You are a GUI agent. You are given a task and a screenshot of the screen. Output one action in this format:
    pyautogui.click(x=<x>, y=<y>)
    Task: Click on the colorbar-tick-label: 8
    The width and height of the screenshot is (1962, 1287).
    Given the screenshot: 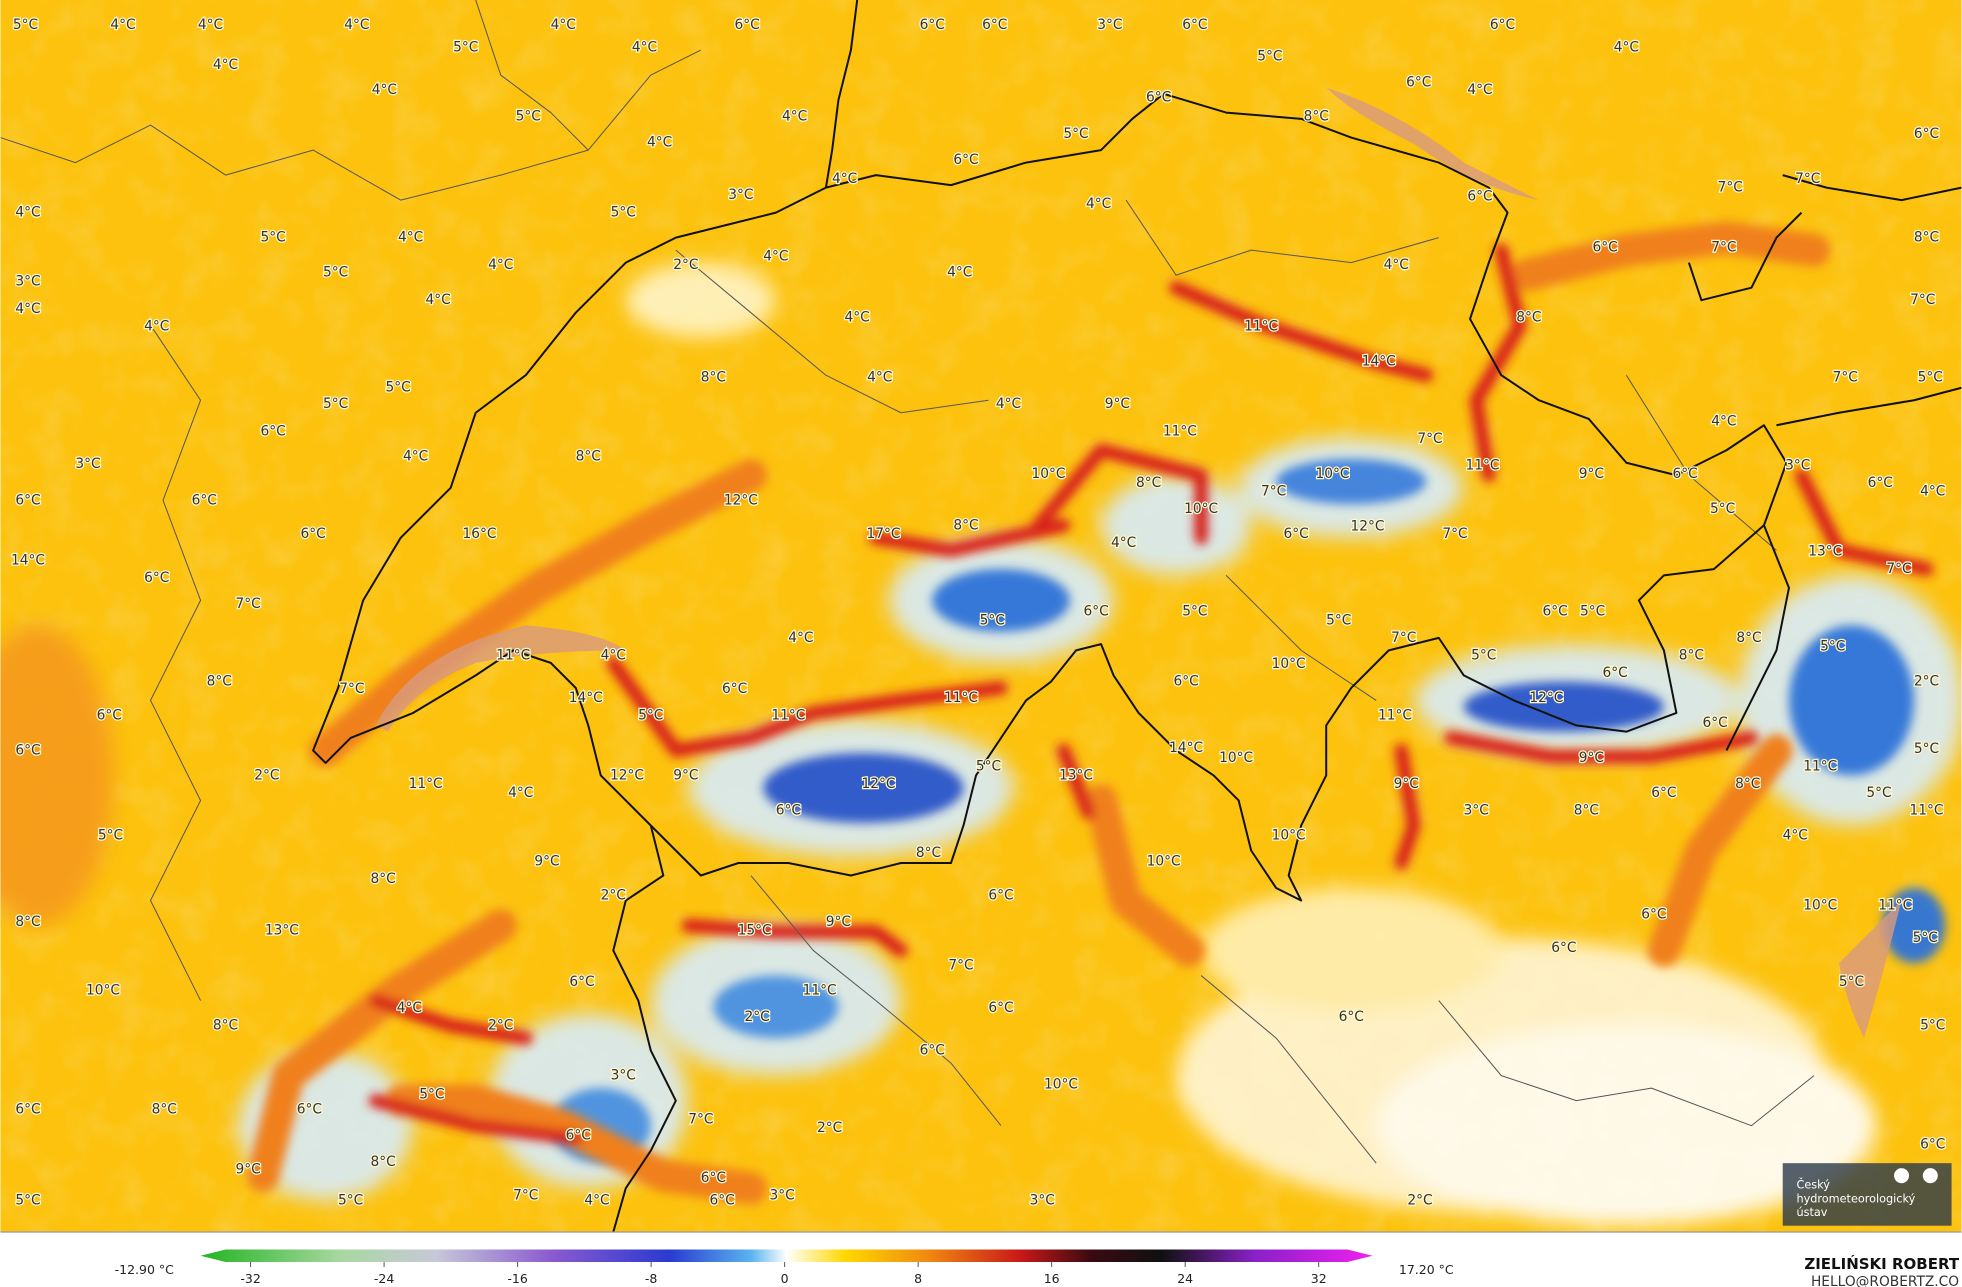 What is the action you would take?
    pyautogui.click(x=918, y=1278)
    